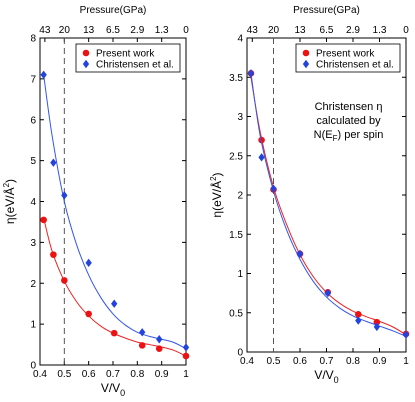  I want to click on annotation-line2: calculated by, so click(348, 121).